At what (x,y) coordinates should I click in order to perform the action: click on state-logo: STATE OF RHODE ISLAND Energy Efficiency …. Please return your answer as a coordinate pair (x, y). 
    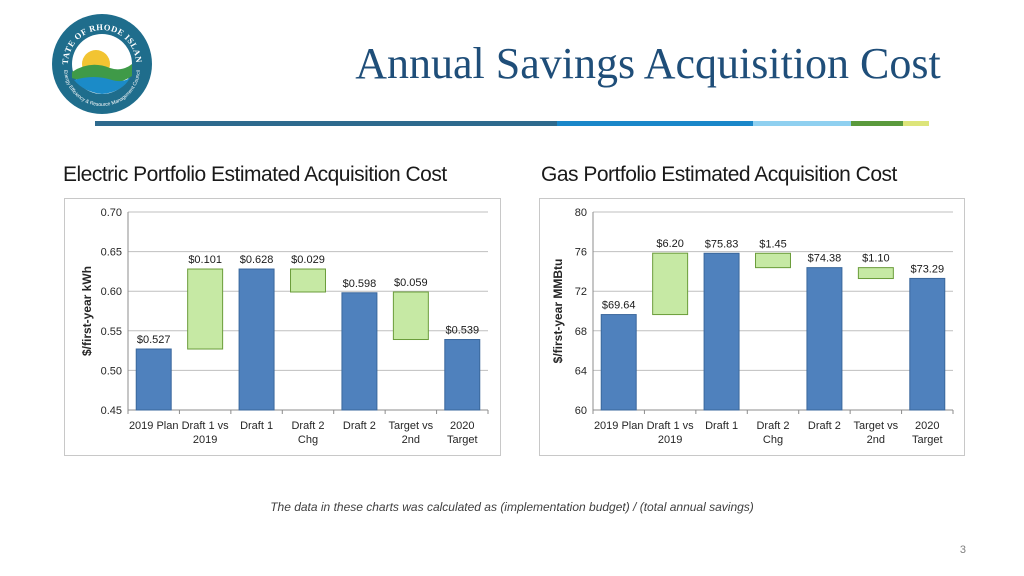
    Looking at the image, I should click on (100, 60).